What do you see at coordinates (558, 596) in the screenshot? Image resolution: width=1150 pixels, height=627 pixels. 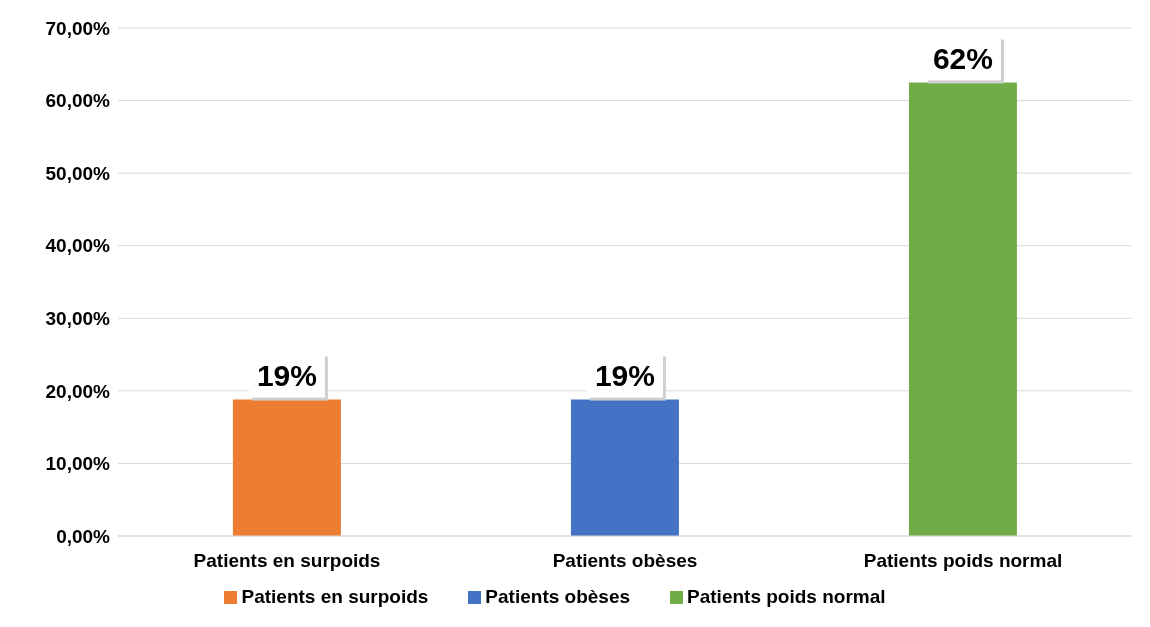 I see `legend-label: Patients obèses` at bounding box center [558, 596].